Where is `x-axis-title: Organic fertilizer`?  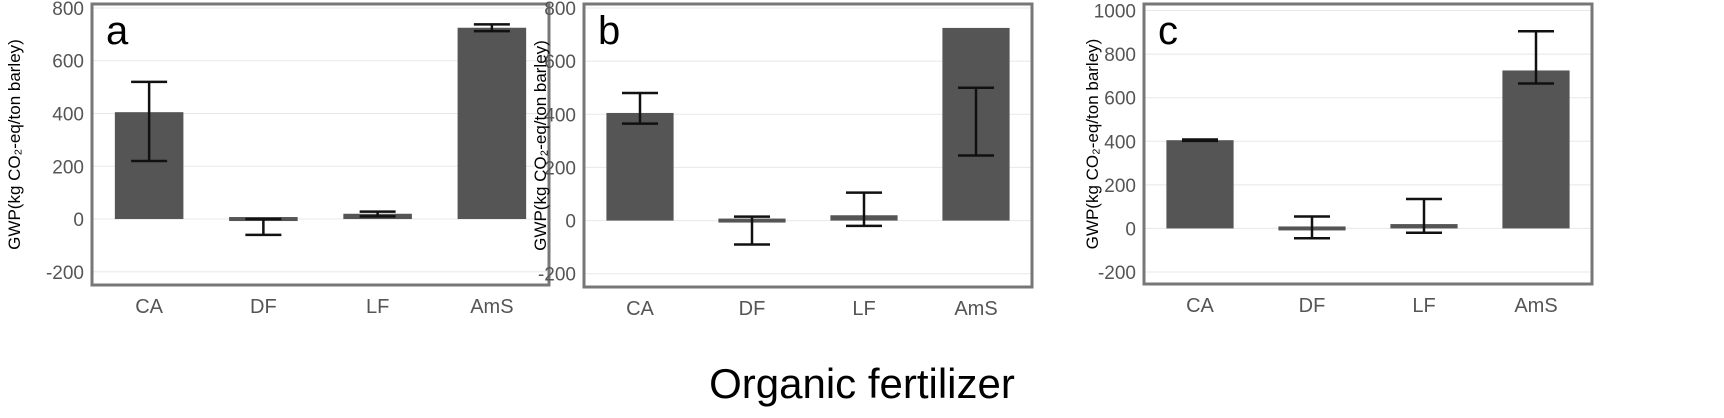
x-axis-title: Organic fertilizer is located at coordinates (862, 383).